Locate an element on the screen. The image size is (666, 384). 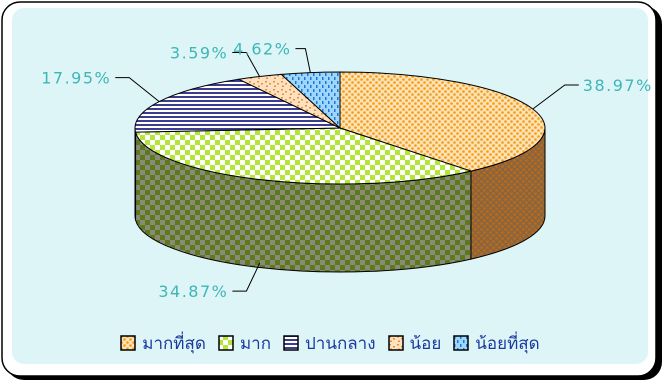
legend-item: น้อย is located at coordinates (414, 343).